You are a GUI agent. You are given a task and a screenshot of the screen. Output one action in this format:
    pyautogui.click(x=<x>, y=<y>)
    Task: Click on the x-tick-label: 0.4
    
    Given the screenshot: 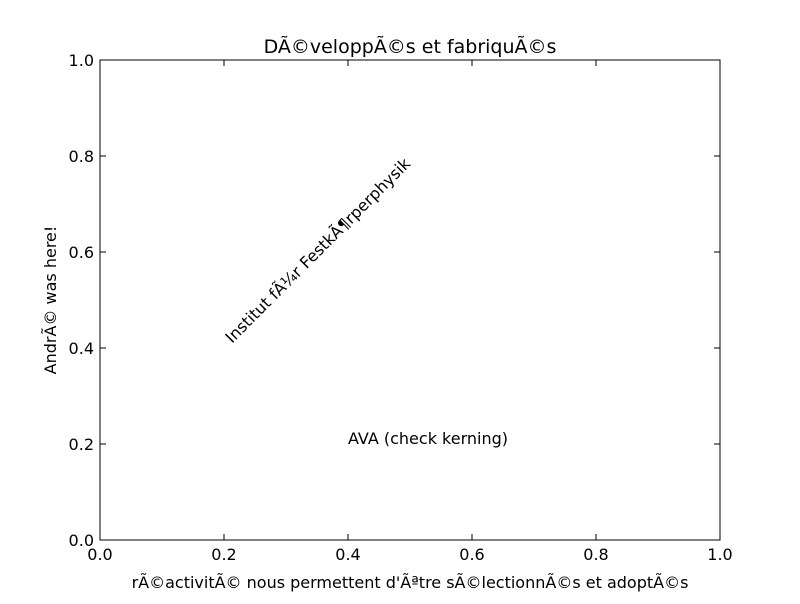 What is the action you would take?
    pyautogui.click(x=347, y=554)
    